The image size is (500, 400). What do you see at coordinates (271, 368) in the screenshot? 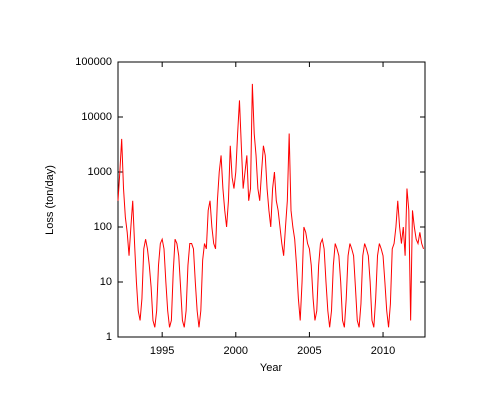
I see `x-axis-label: Year` at bounding box center [271, 368].